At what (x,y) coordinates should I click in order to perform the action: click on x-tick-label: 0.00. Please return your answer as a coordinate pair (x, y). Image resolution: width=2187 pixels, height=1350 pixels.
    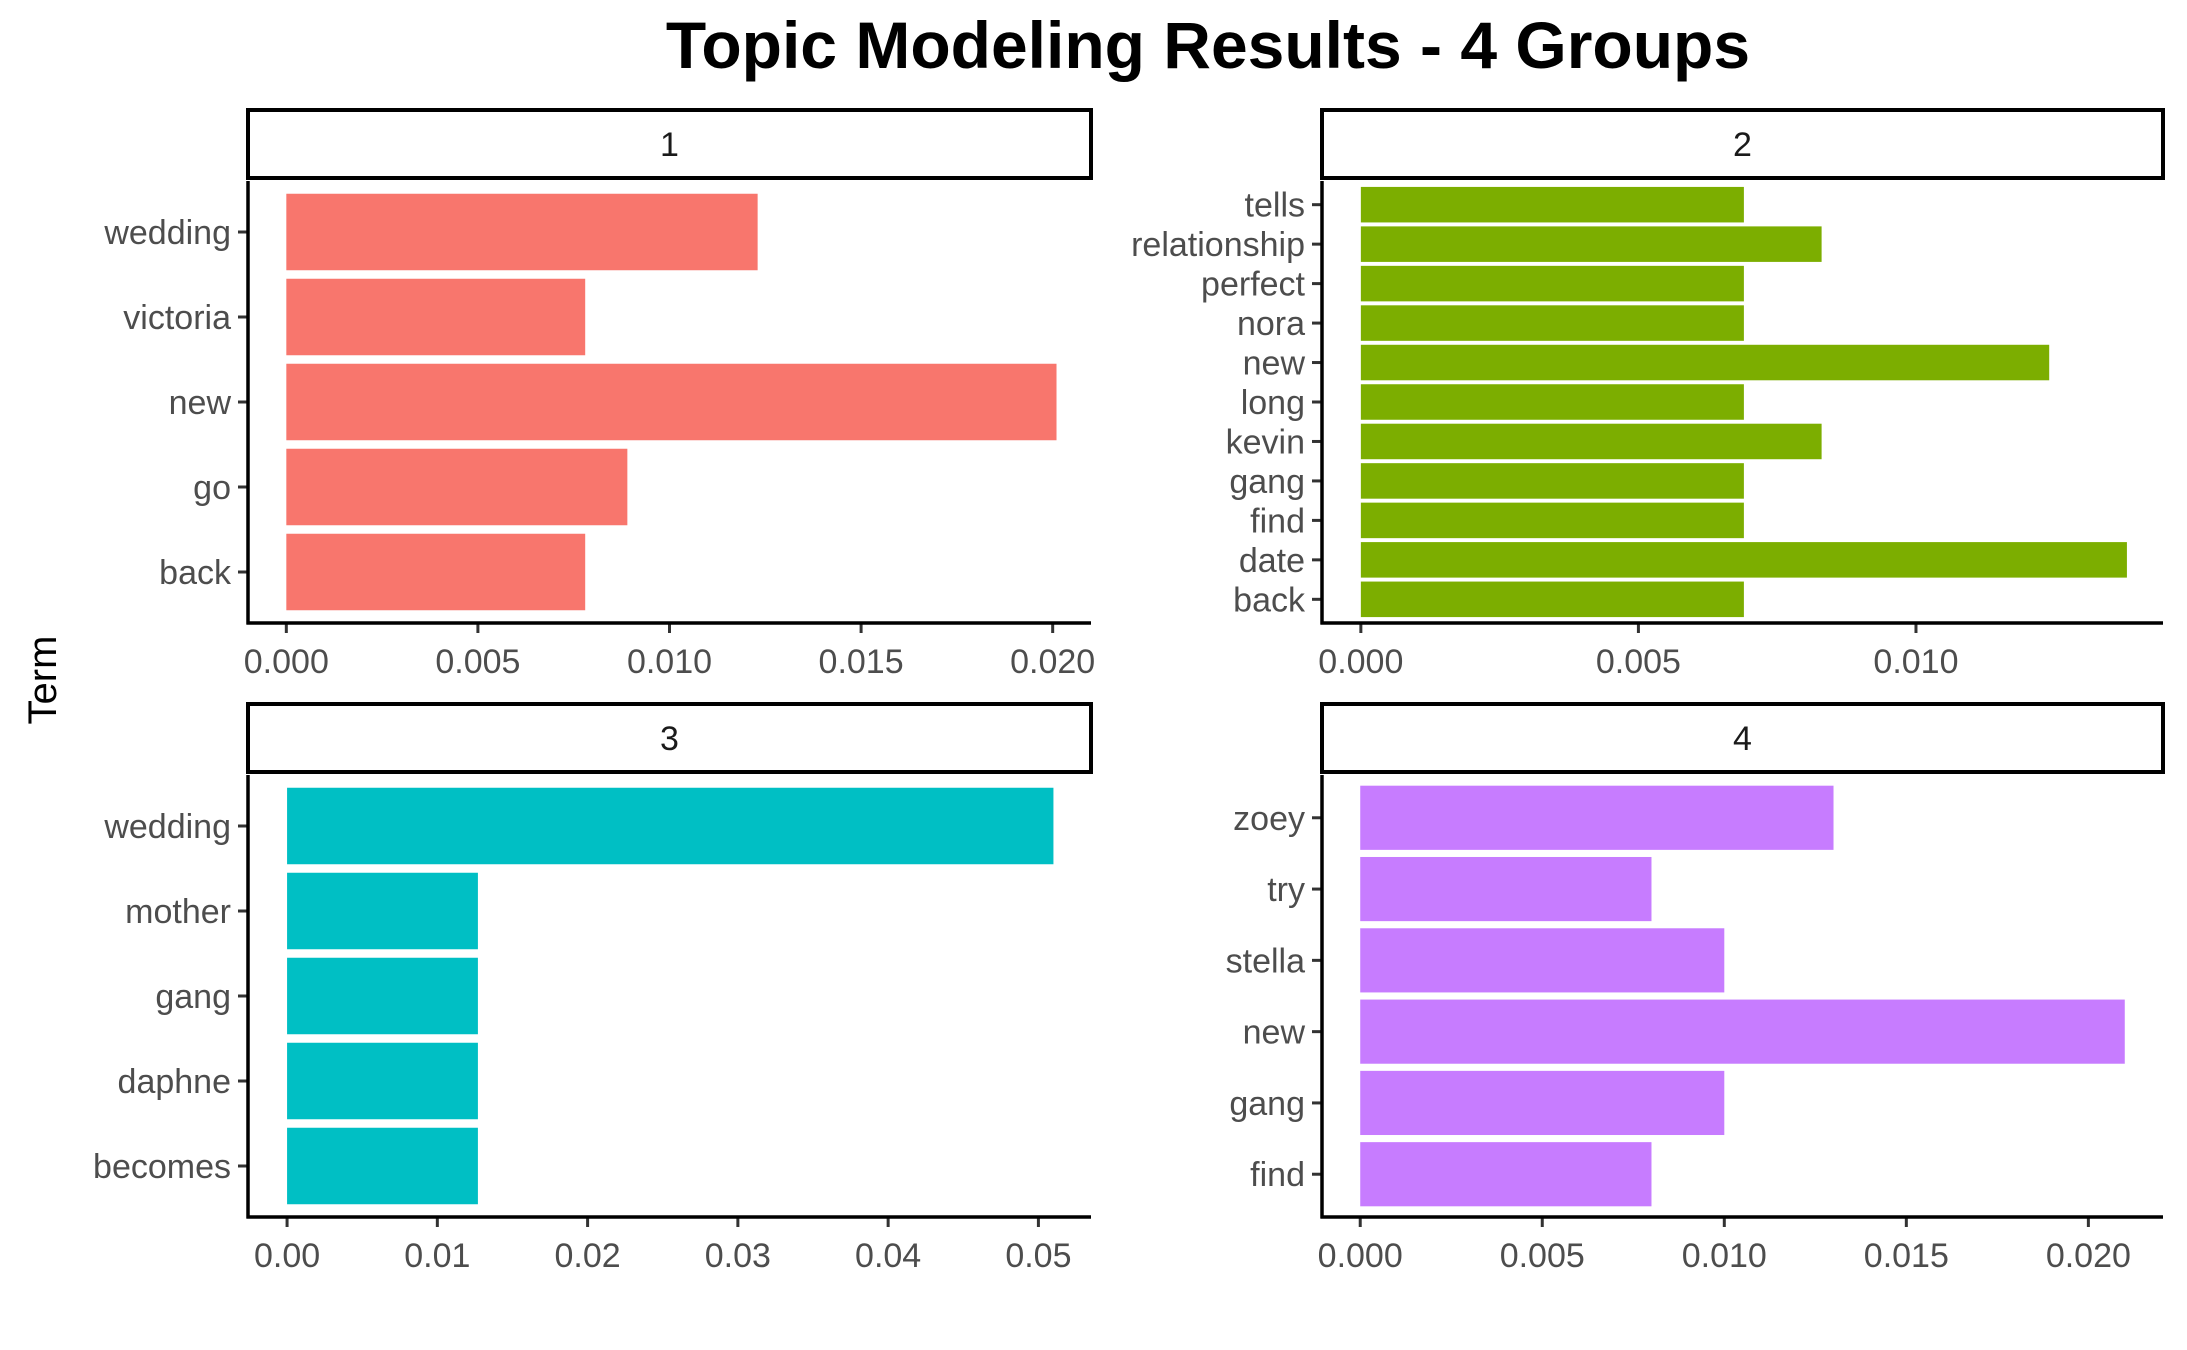
    Looking at the image, I should click on (287, 1256).